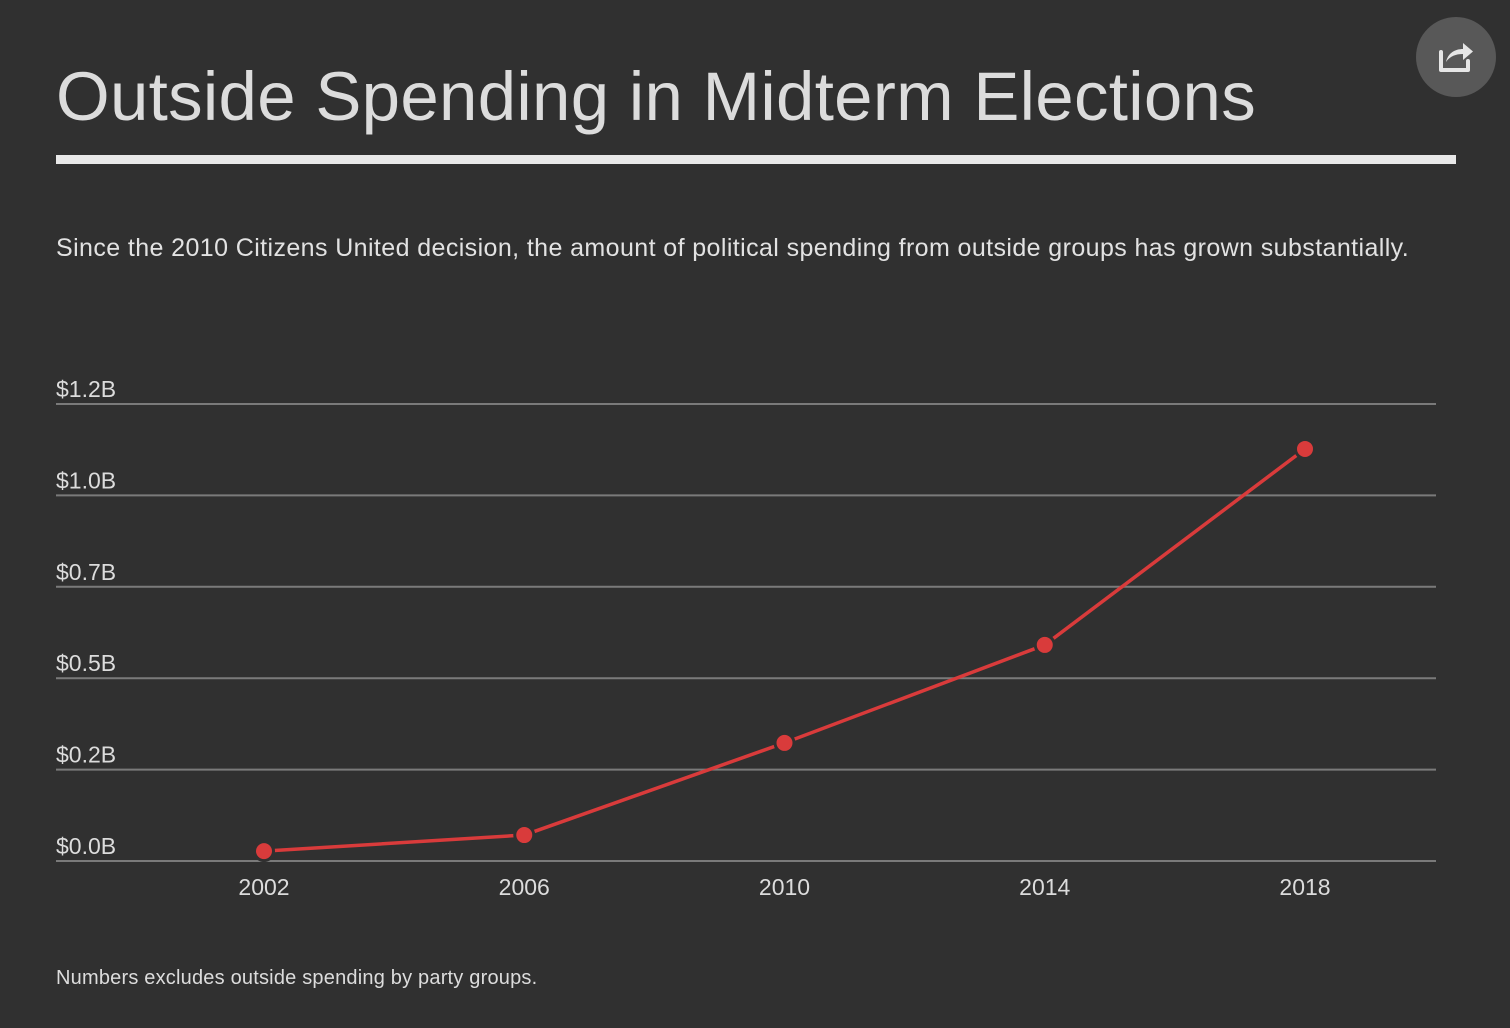 Image resolution: width=1510 pixels, height=1028 pixels. I want to click on x-tick-label: 2006, so click(524, 887).